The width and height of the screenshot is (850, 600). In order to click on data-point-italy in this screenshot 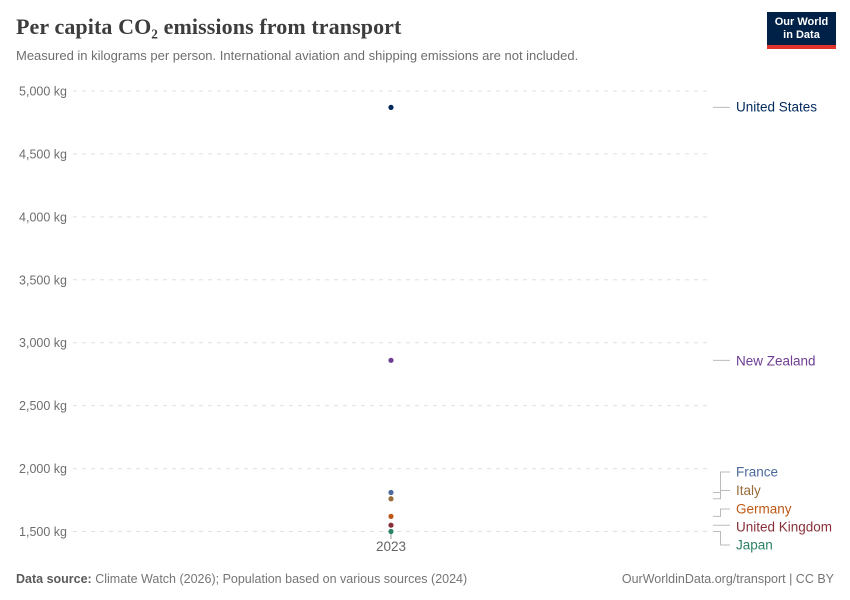, I will do `click(391, 499)`.